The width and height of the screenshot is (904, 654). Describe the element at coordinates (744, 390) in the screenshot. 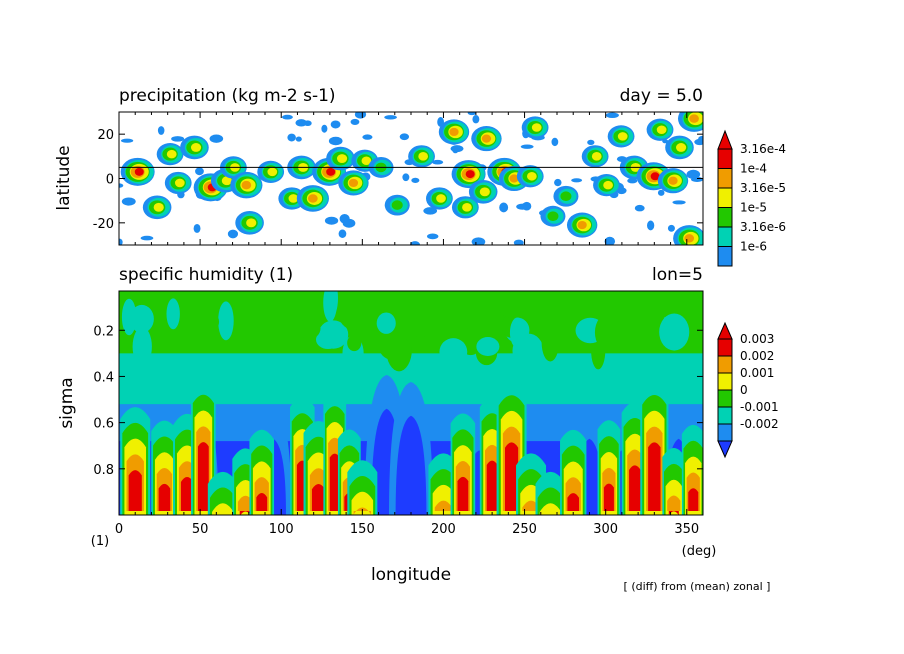

I see `bottom-colorbar-label: 0` at that location.